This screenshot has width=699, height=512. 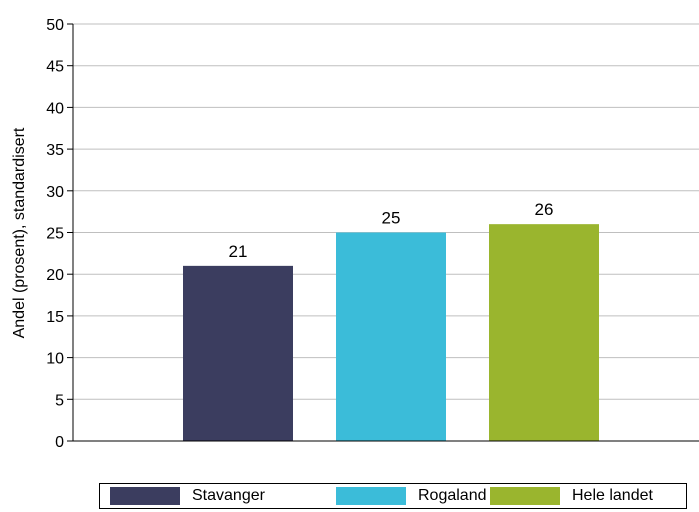 What do you see at coordinates (238, 251) in the screenshot?
I see `data-label: 21` at bounding box center [238, 251].